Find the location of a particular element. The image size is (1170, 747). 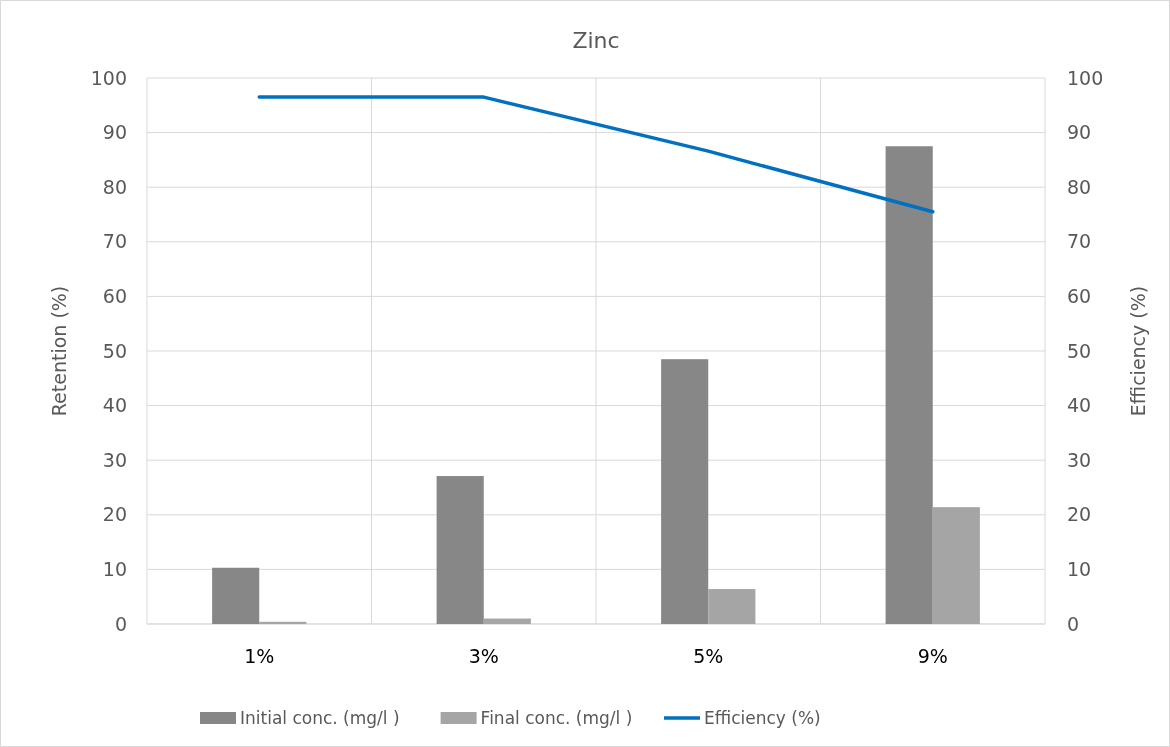

y2-tick-label: 0 is located at coordinates (1073, 623).